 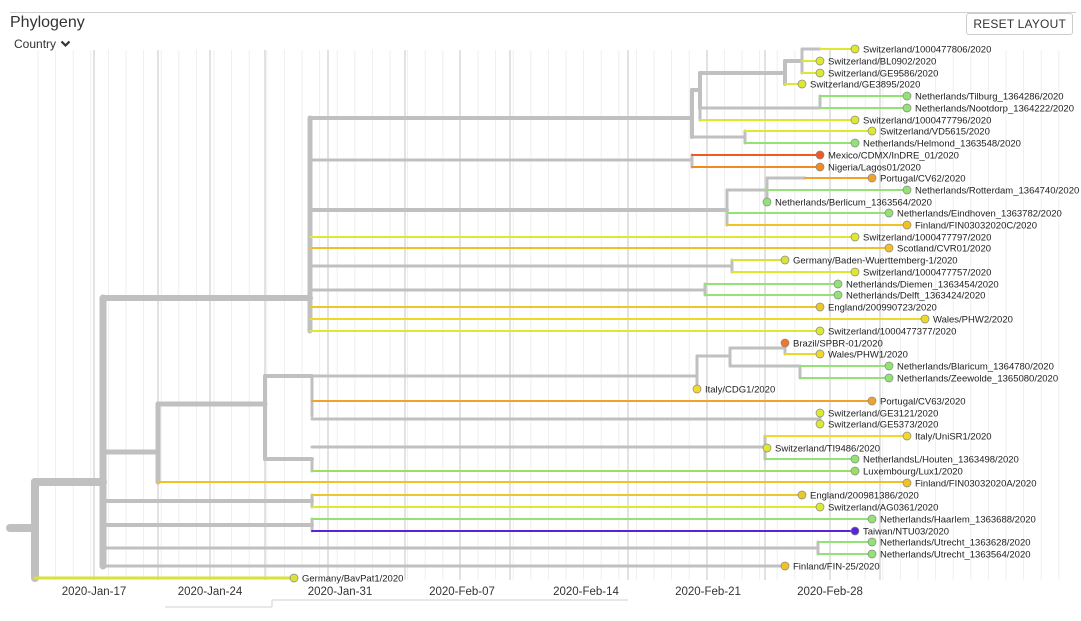 I want to click on tip-label: Switzerland/BL0902/2020, so click(x=882, y=62).